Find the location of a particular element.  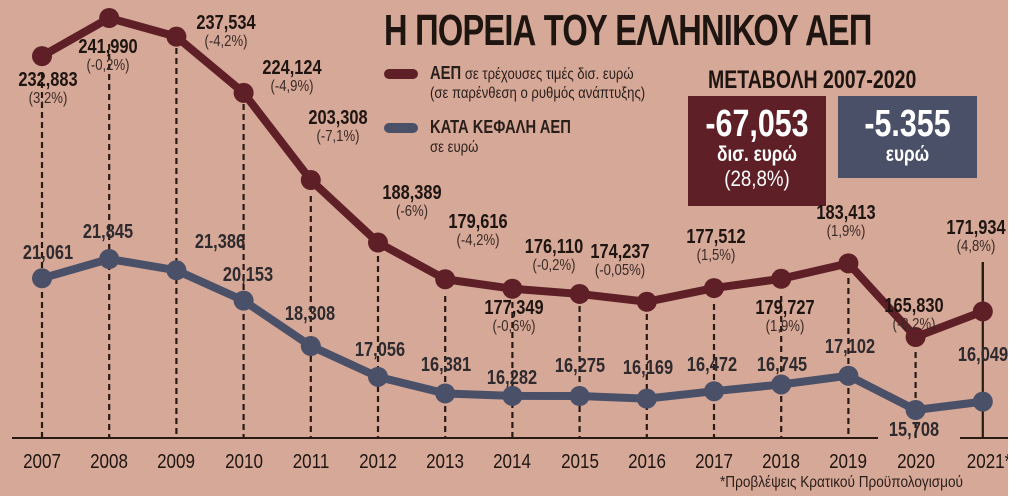

year-label: 2013 is located at coordinates (445, 462).